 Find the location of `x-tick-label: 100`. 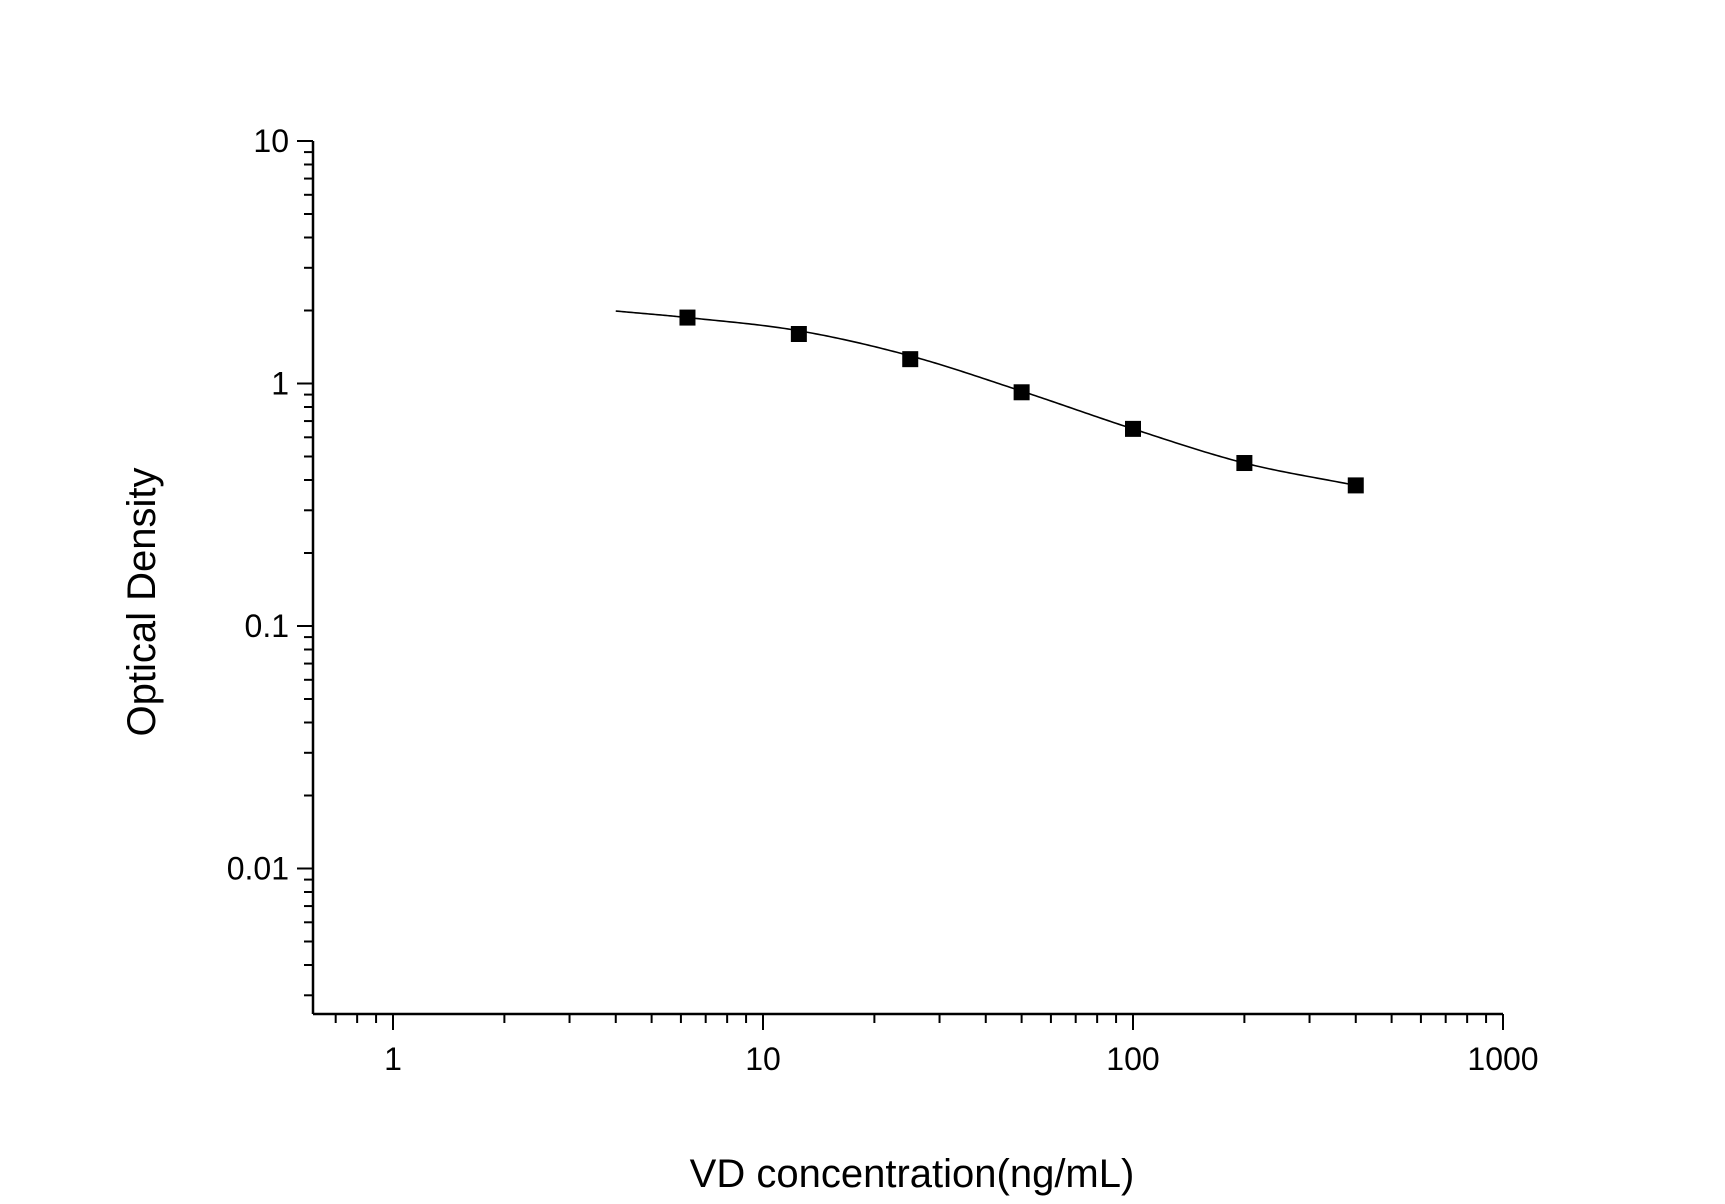

x-tick-label: 100 is located at coordinates (1132, 1059).